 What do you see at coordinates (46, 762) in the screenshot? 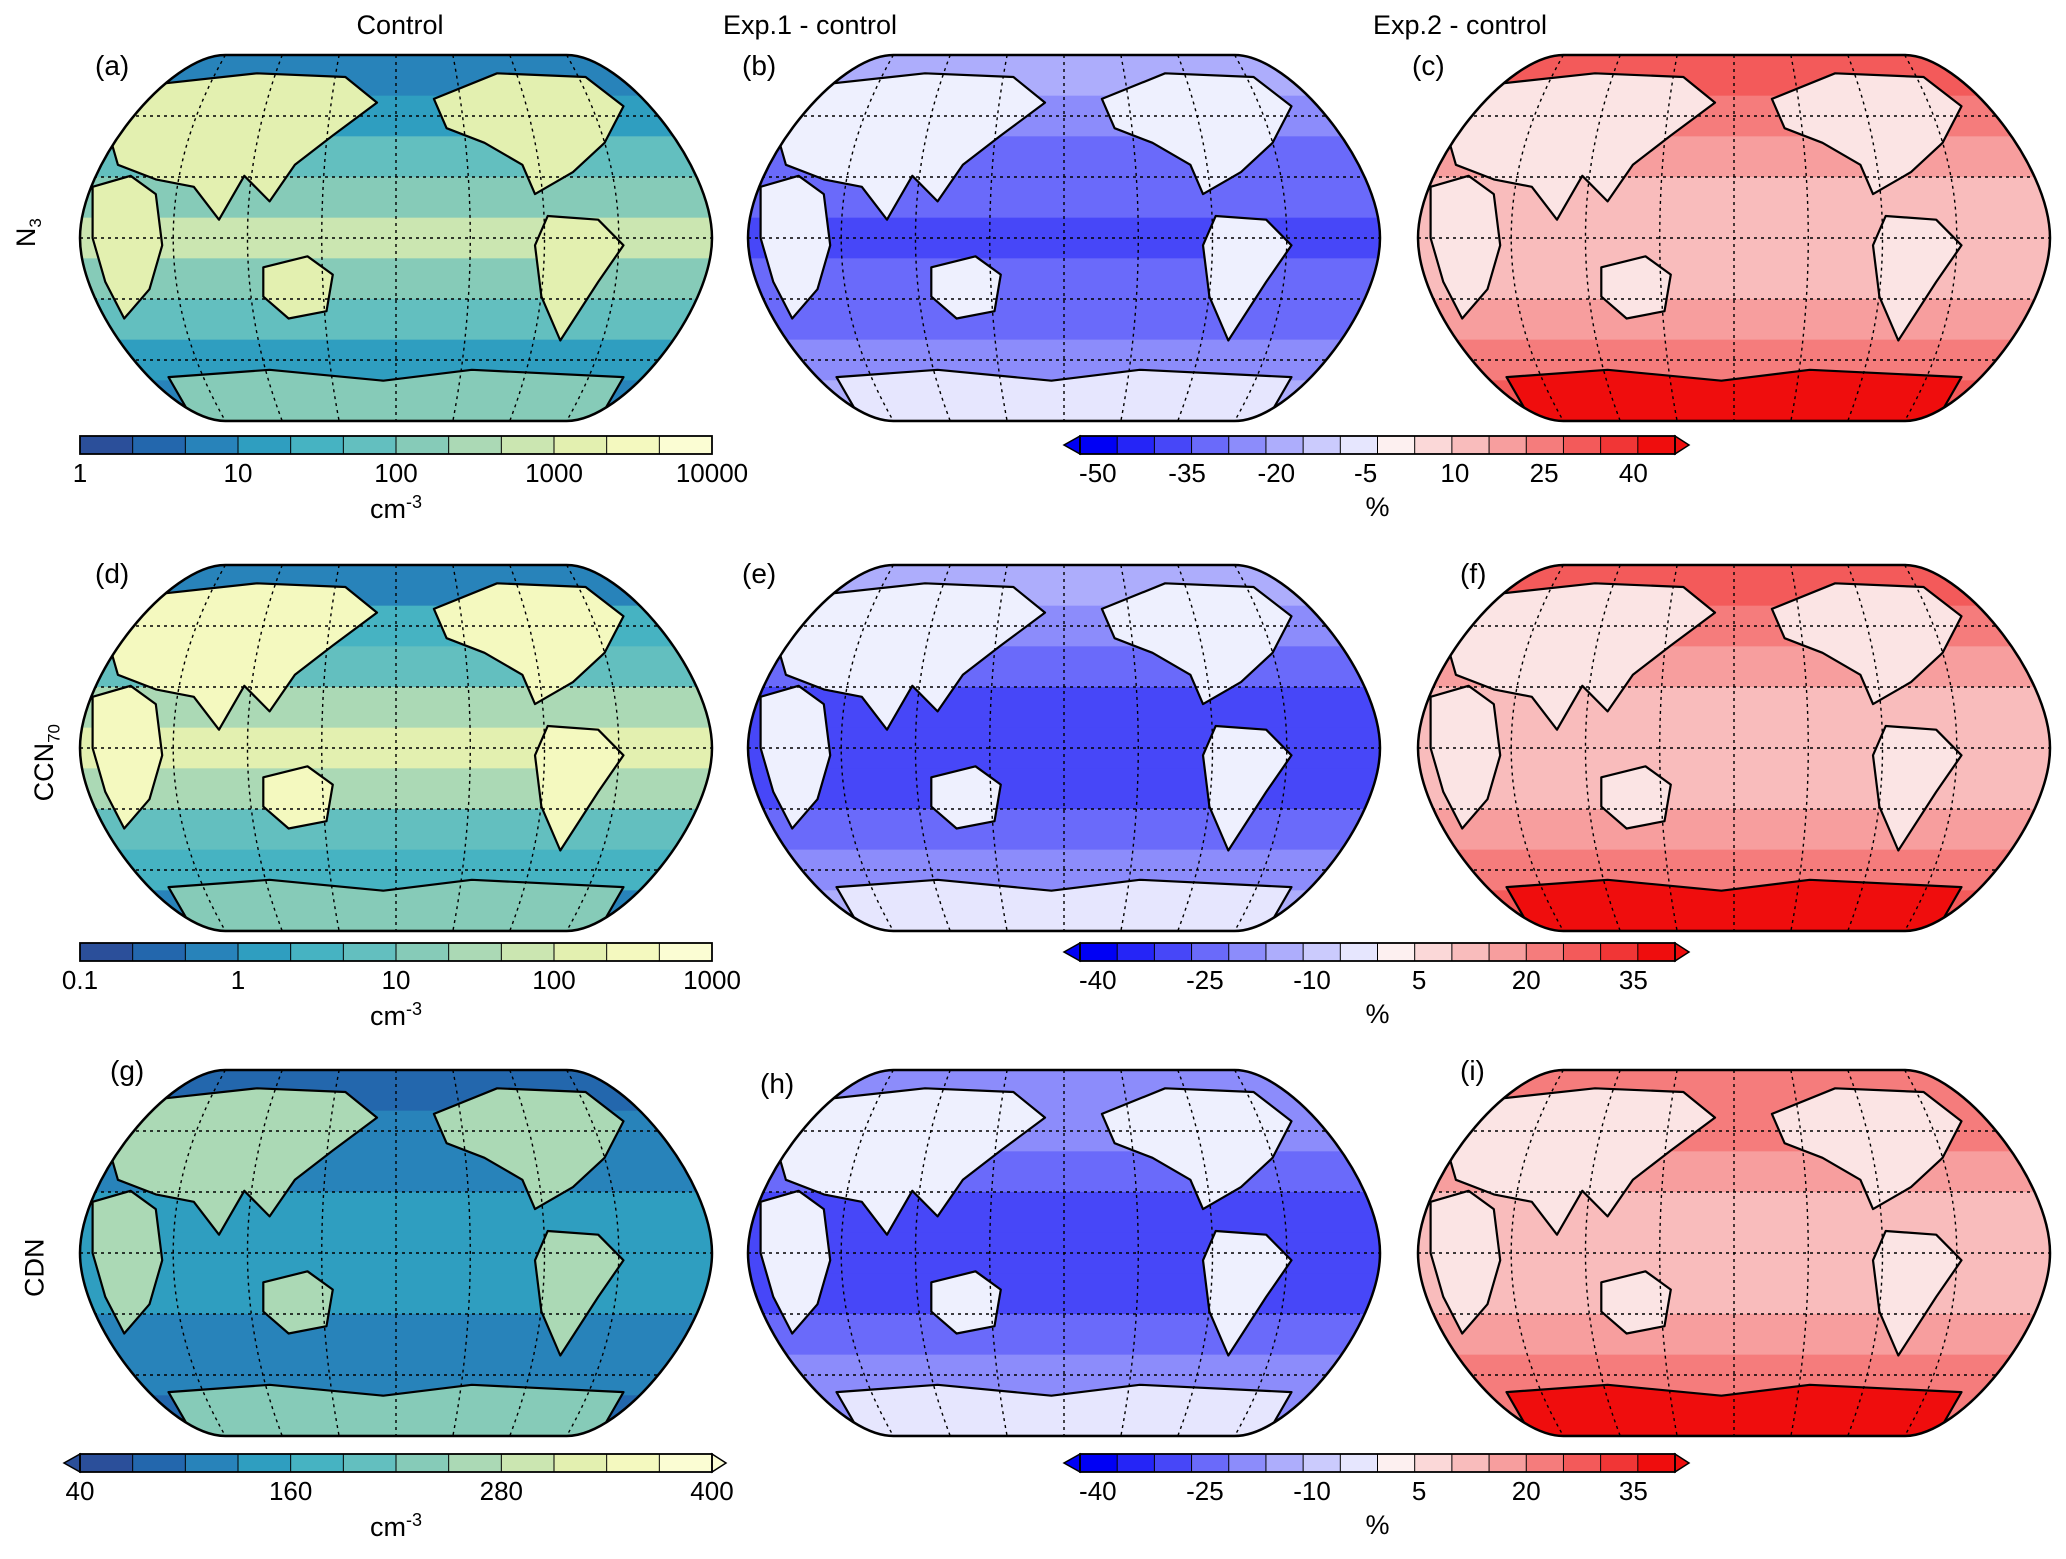
I see `row-label-ccn70: CCN70` at bounding box center [46, 762].